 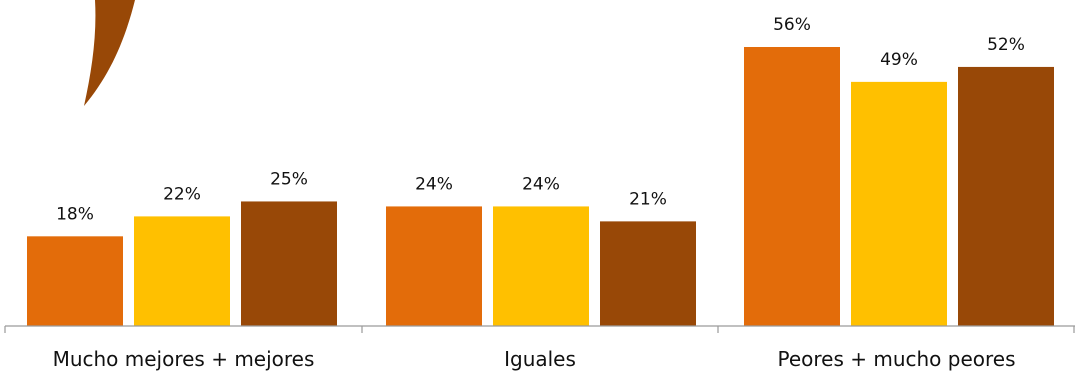 I want to click on x-axis-ticks, so click(x=539, y=329).